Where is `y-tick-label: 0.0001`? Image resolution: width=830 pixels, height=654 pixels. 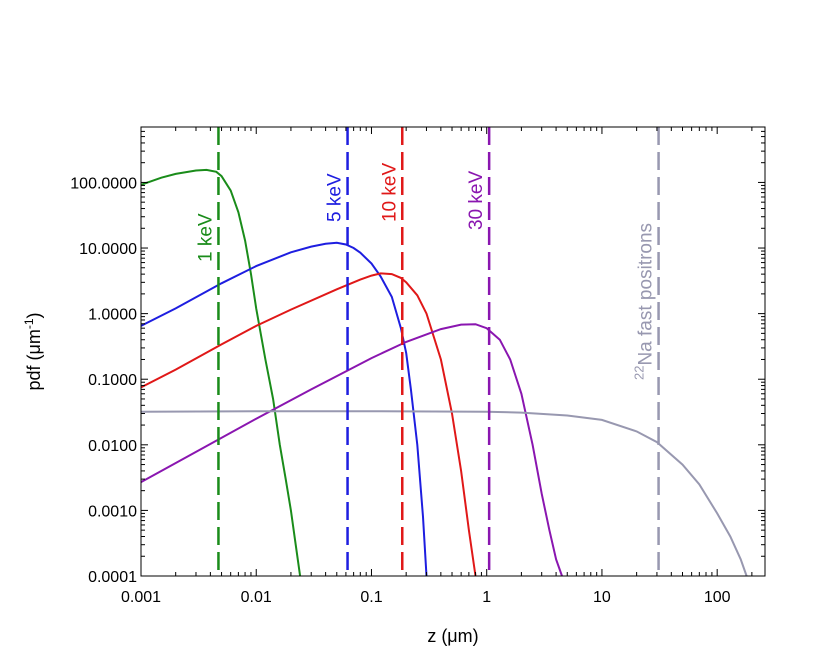
y-tick-label: 0.0001 is located at coordinates (112, 577).